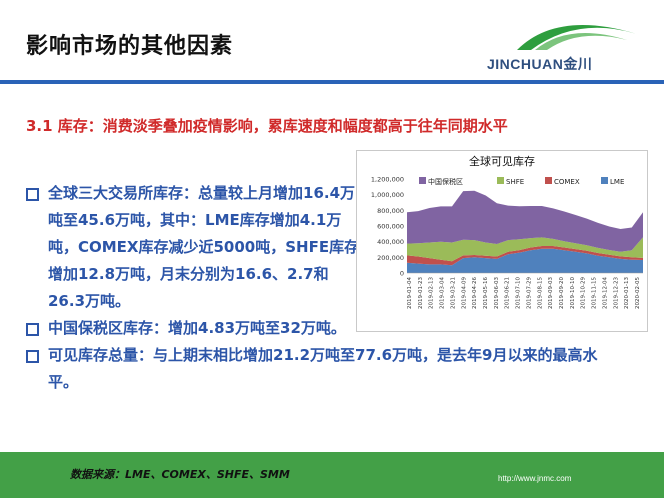 The width and height of the screenshot is (664, 498). Describe the element at coordinates (432, 293) in the screenshot. I see `x-tick-label: 2019-02-13` at that location.